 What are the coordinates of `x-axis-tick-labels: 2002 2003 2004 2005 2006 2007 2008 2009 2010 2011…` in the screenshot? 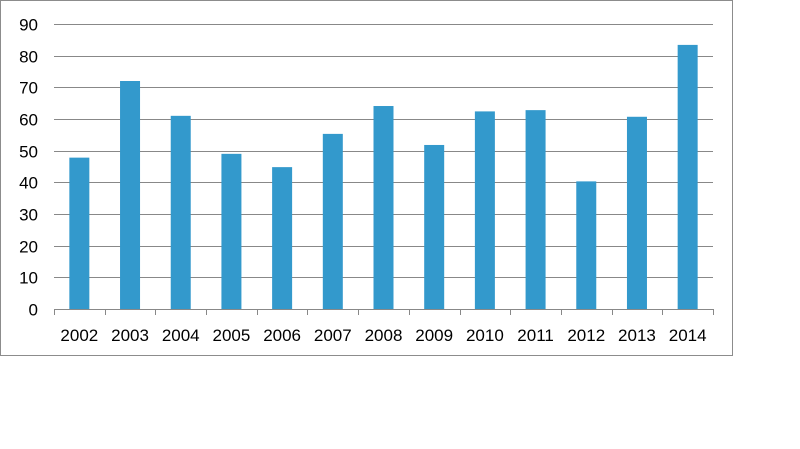 It's located at (383, 335).